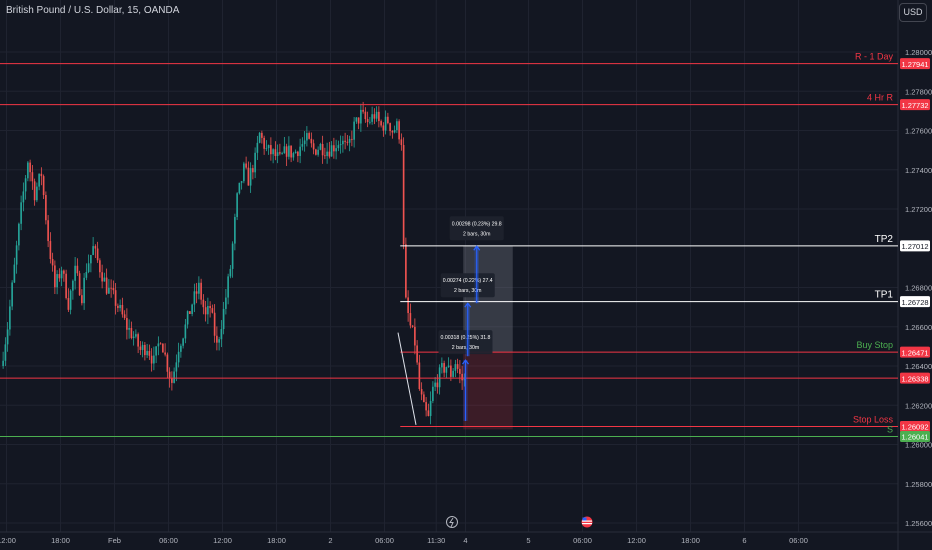  Describe the element at coordinates (918, 484) in the screenshot. I see `price-tick-label: 1.25800` at that location.